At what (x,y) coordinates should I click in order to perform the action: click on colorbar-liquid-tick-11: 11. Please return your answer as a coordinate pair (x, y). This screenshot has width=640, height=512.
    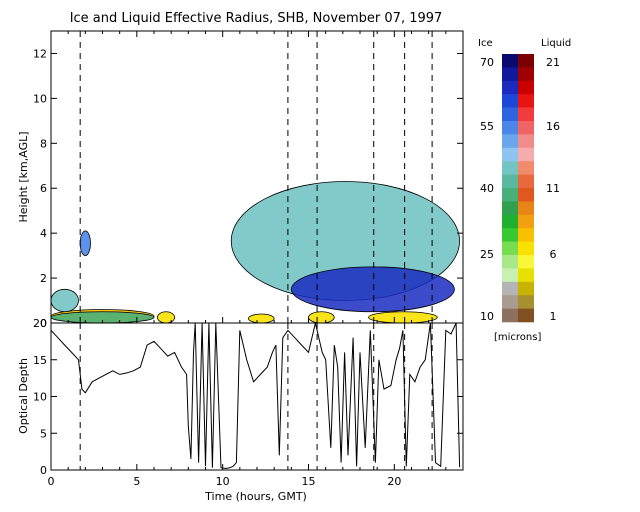
    Looking at the image, I should click on (553, 188).